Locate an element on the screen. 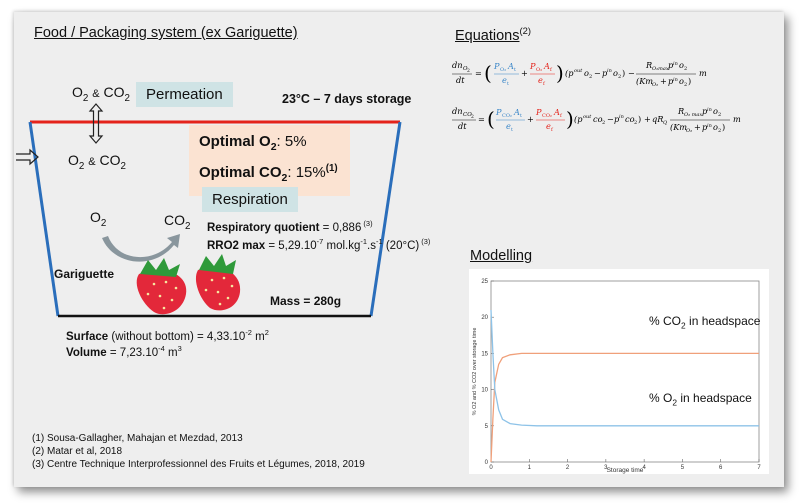  gariguette-label: Gariguette is located at coordinates (84, 274).